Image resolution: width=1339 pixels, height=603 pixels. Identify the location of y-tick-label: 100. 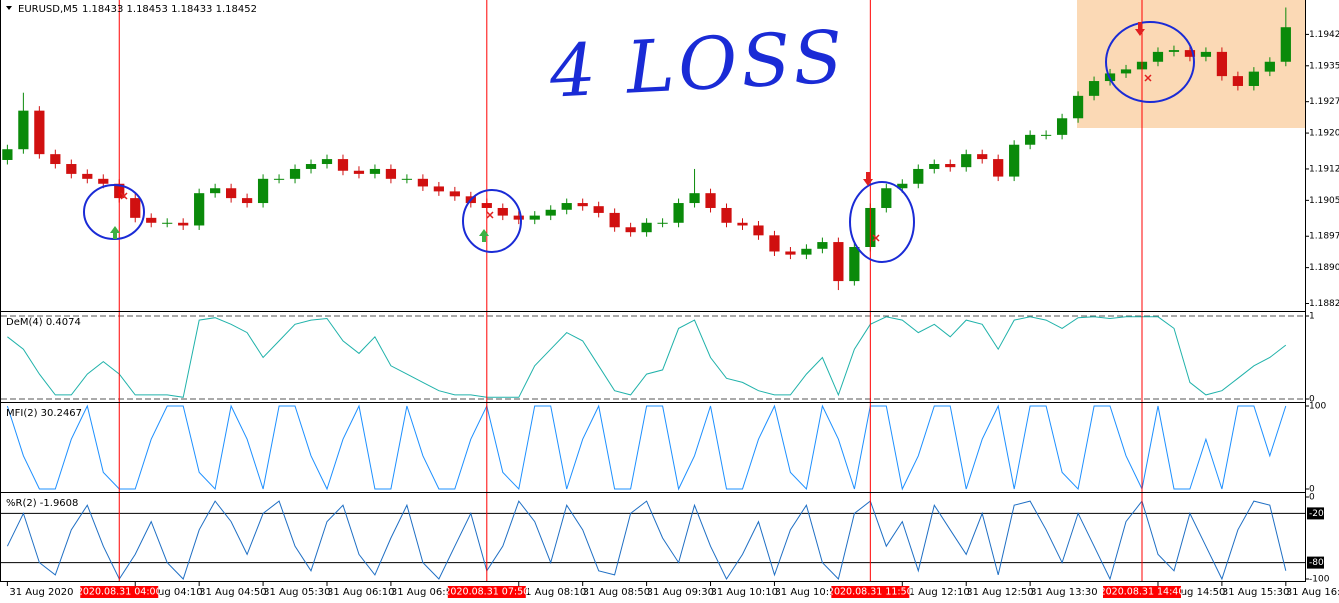
(1317, 407).